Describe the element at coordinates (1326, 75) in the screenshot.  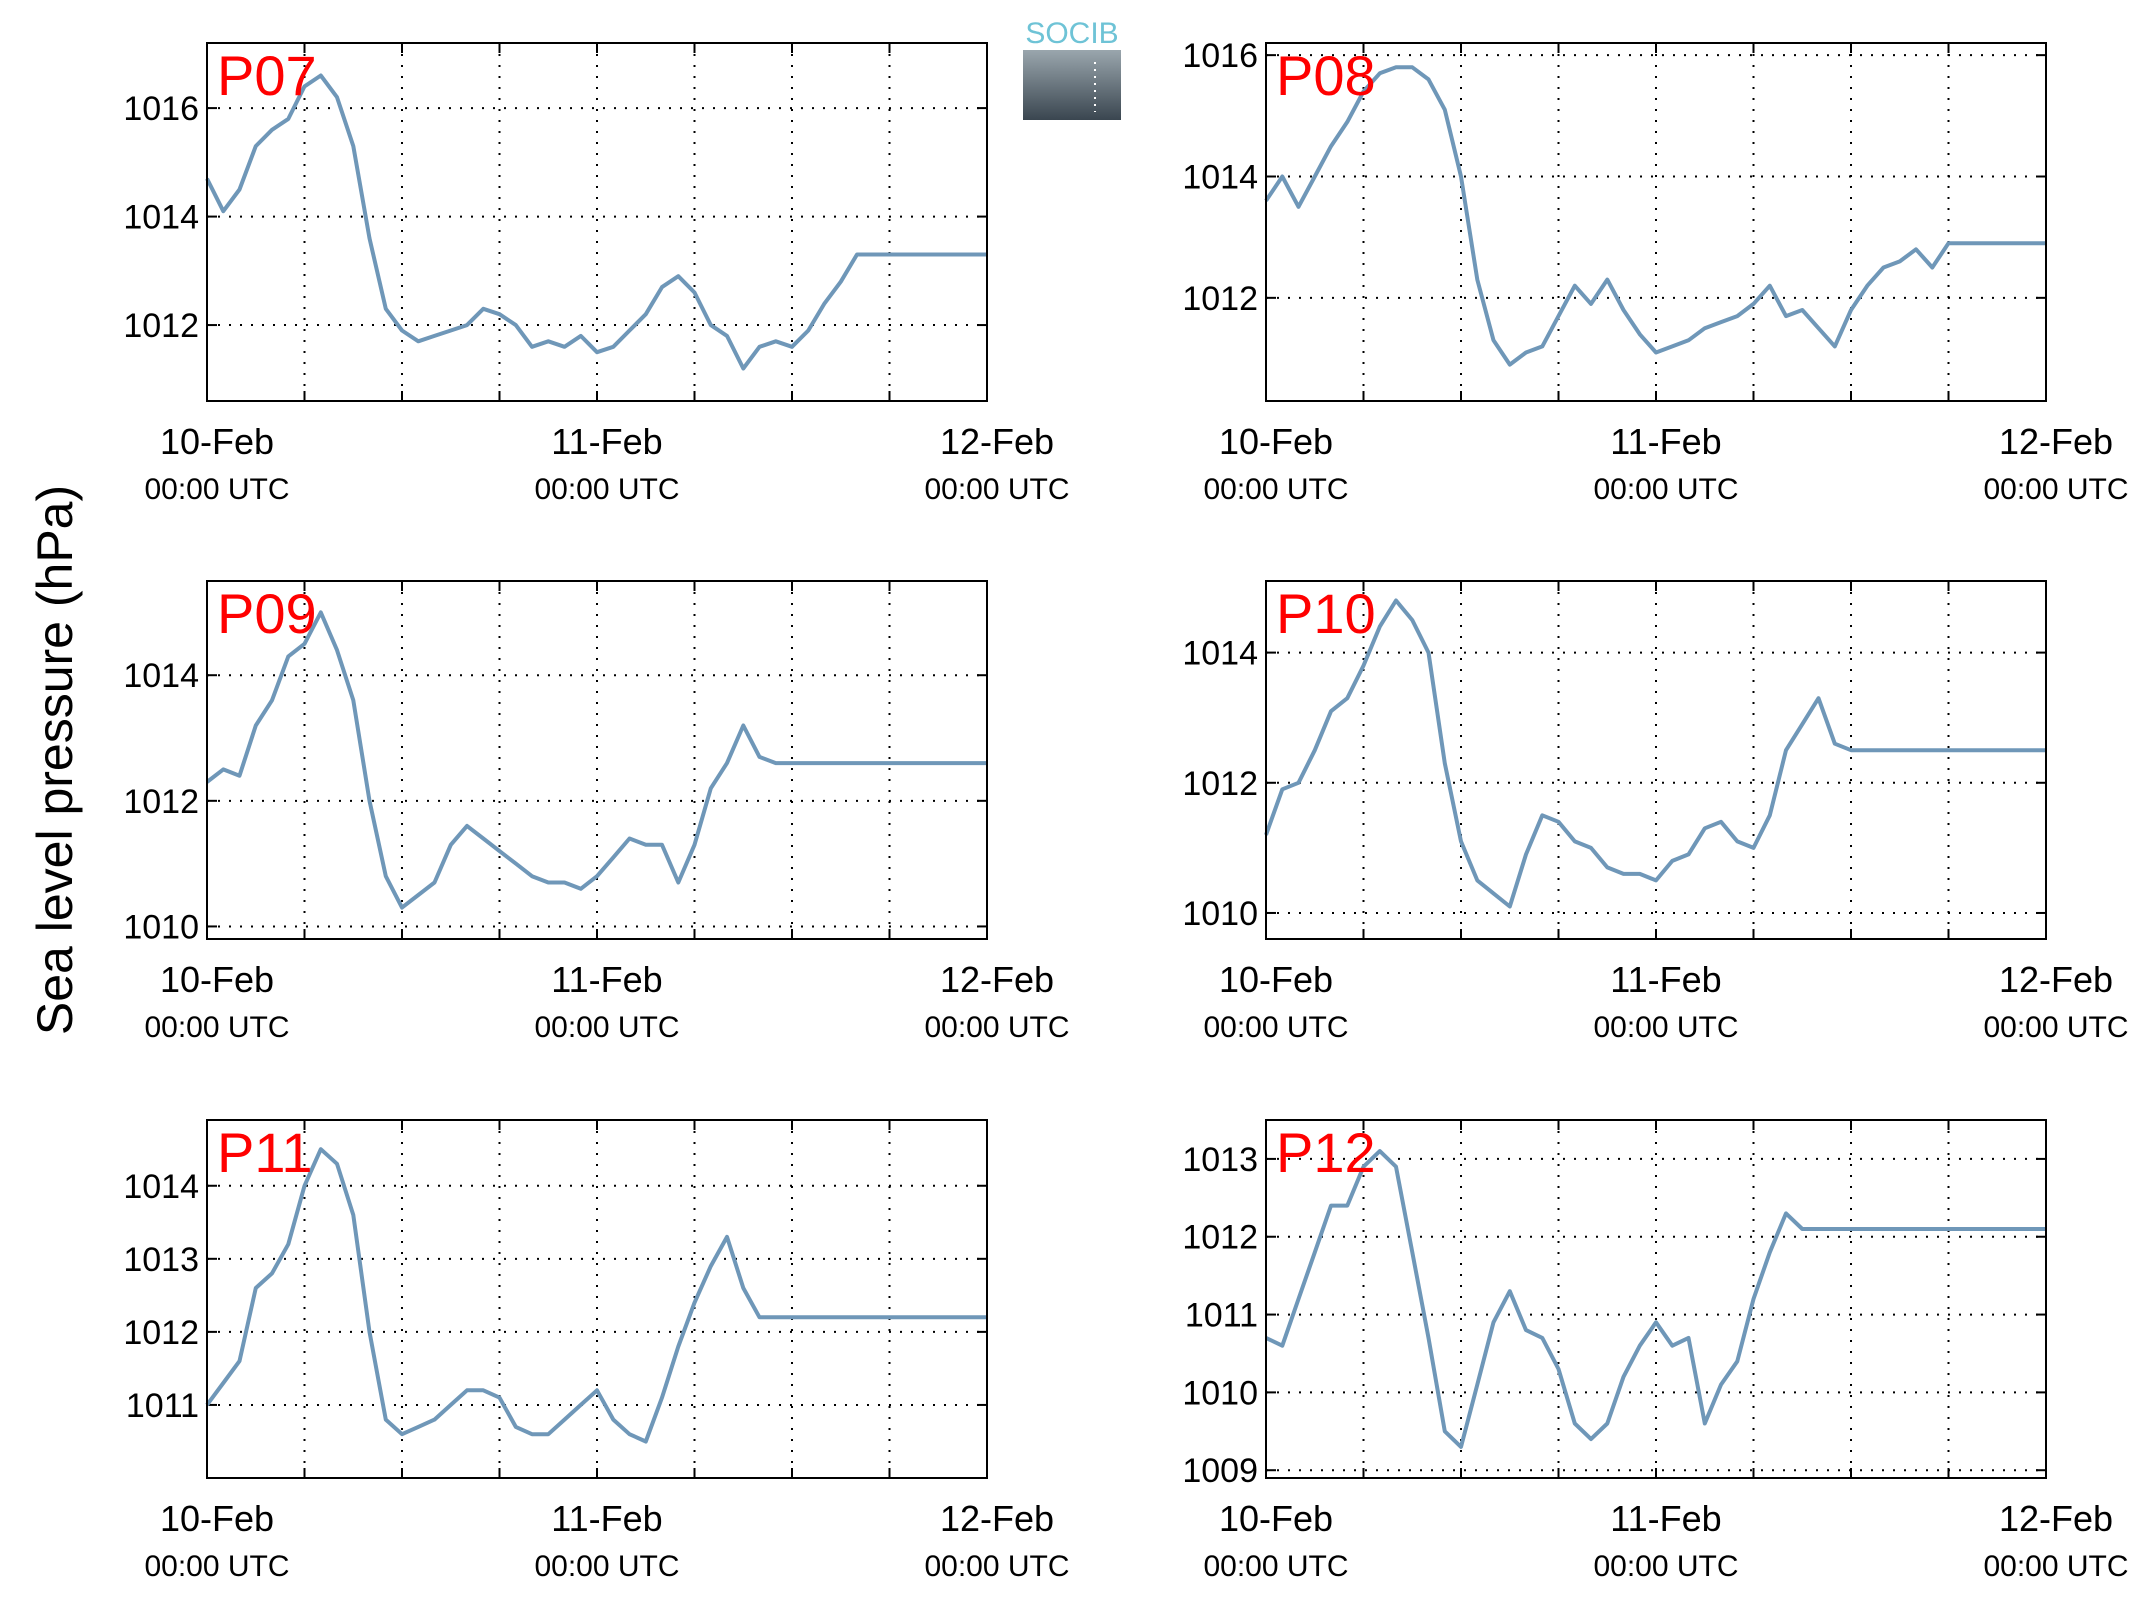
I see `panel-label: P08` at that location.